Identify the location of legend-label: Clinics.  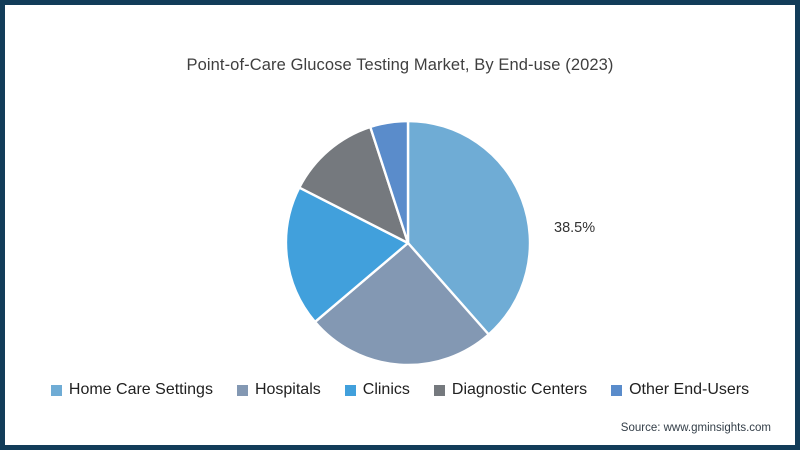
(386, 389).